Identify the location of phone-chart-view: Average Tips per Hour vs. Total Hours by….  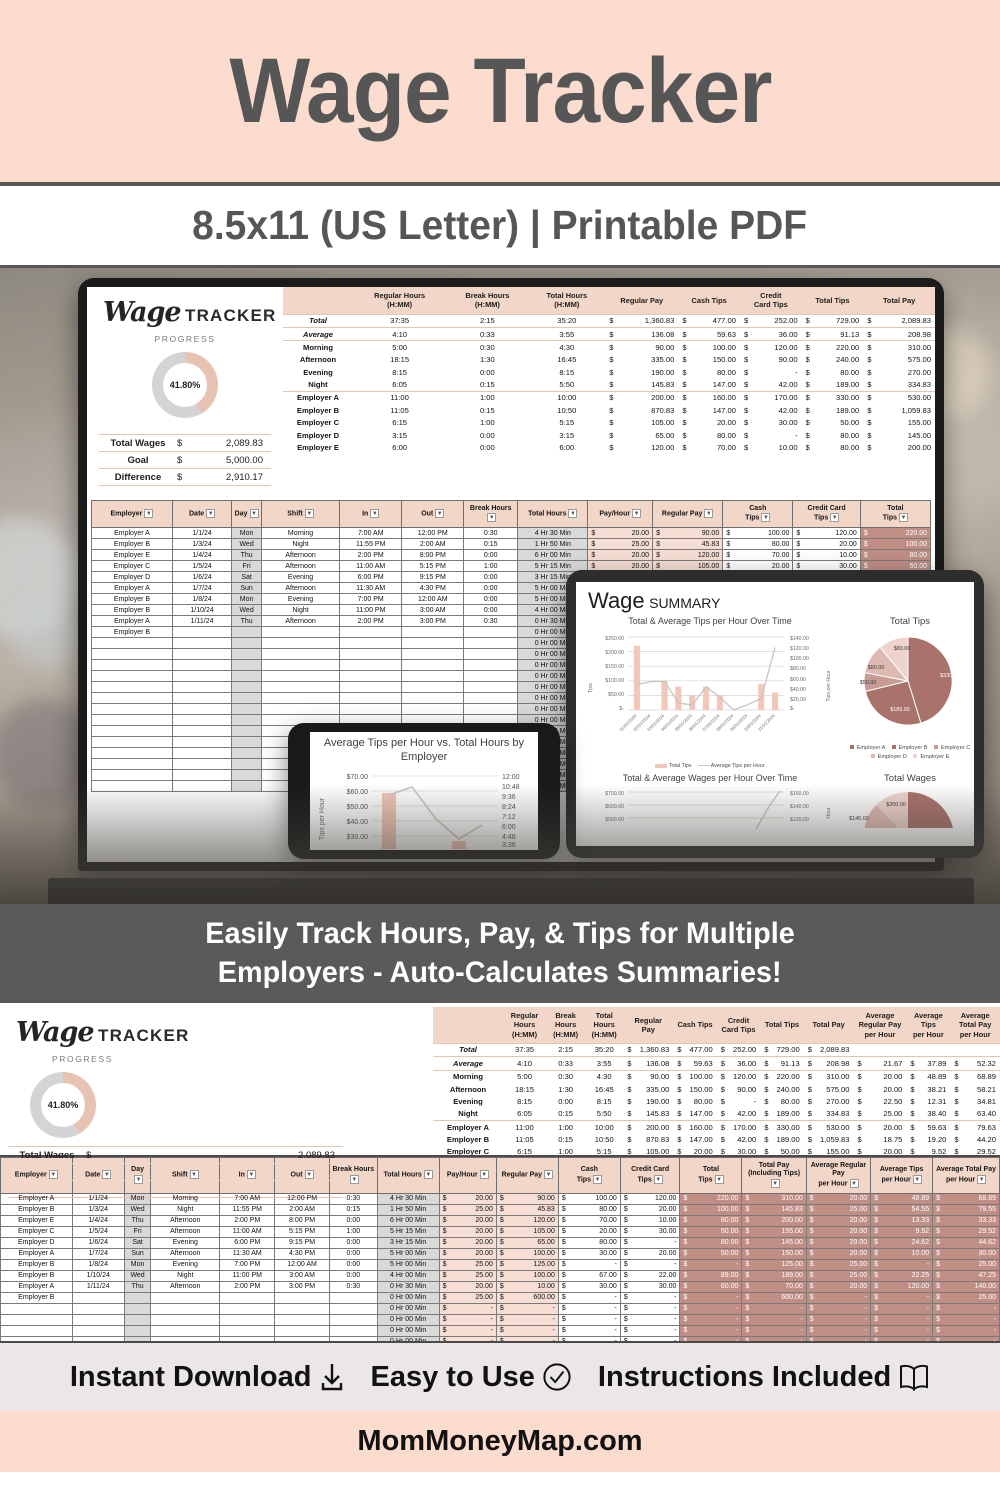
(424, 791).